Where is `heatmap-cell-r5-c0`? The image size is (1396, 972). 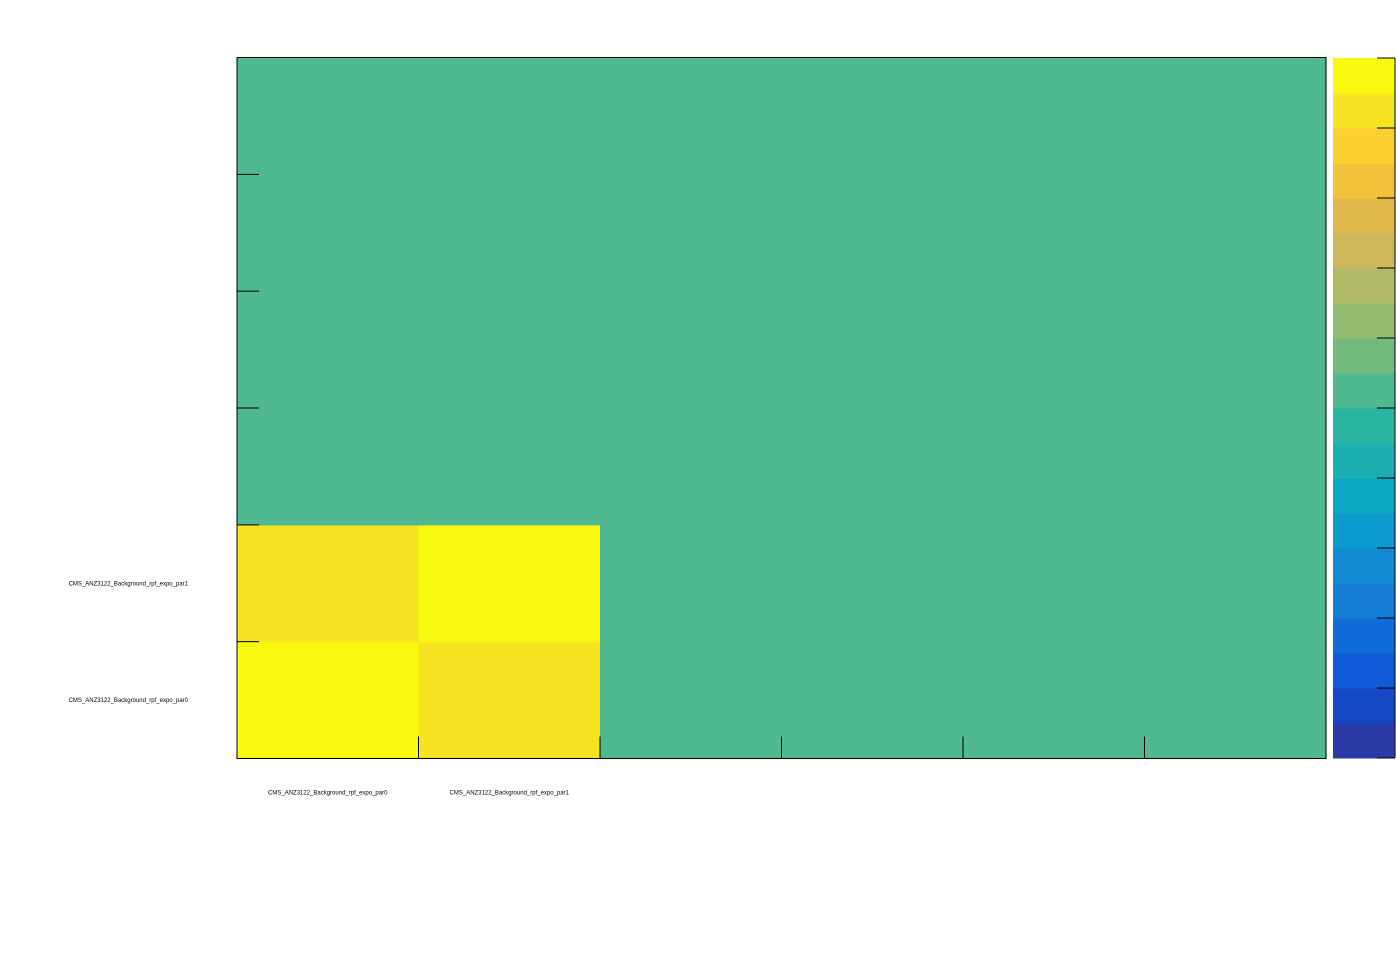
heatmap-cell-r5-c0 is located at coordinates (328, 116).